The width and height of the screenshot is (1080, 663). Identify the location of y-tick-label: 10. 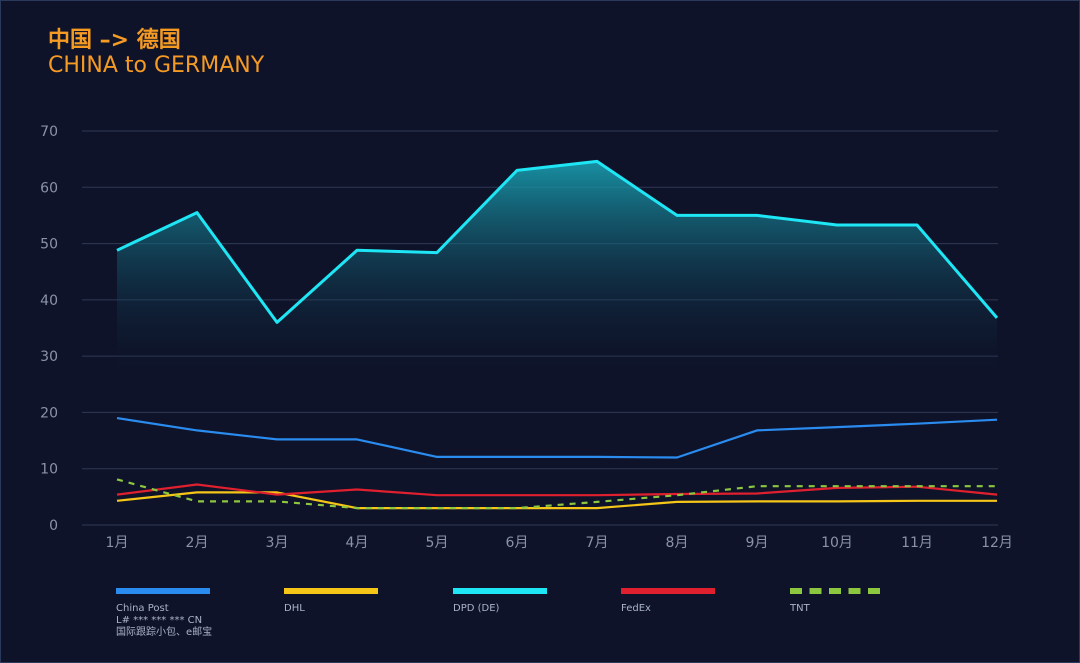
(49, 470).